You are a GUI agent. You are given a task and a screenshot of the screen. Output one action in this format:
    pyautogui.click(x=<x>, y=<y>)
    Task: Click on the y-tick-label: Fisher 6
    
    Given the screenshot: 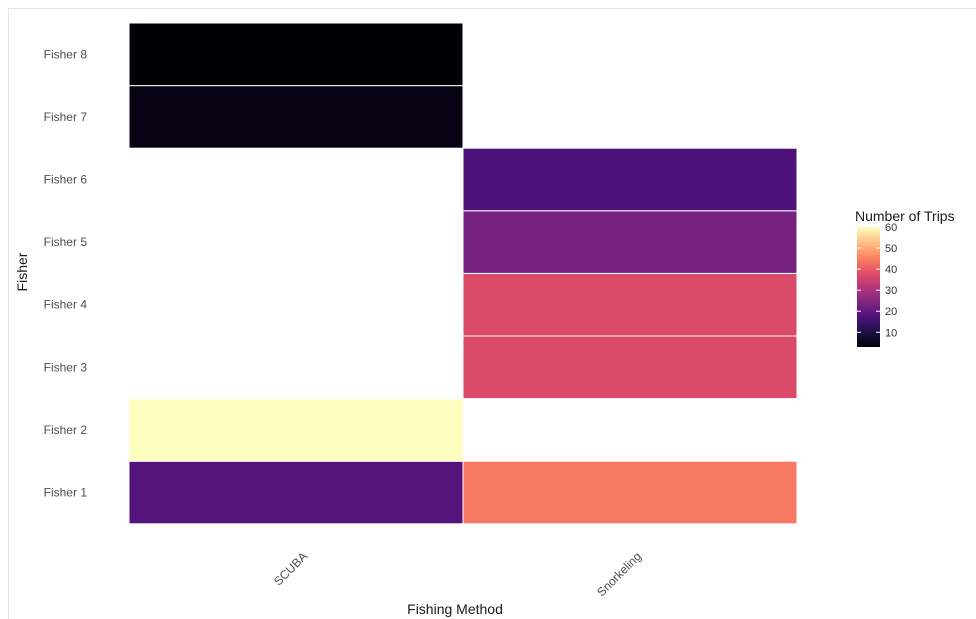 What is the action you would take?
    pyautogui.click(x=66, y=180)
    